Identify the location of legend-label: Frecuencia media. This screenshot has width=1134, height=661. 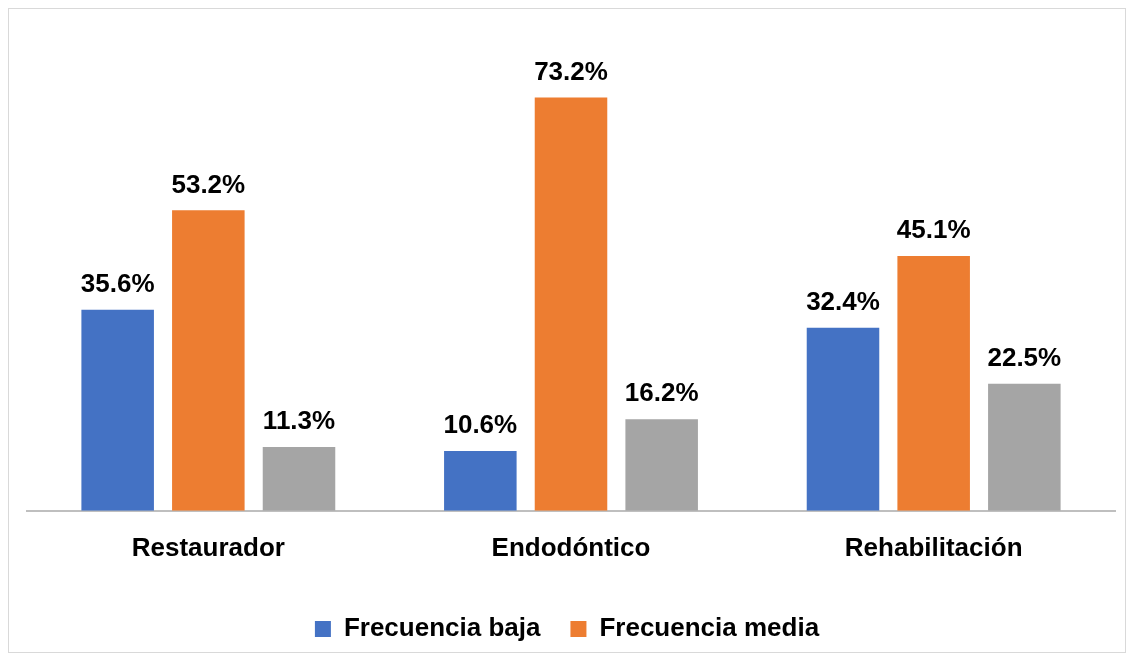
(709, 627).